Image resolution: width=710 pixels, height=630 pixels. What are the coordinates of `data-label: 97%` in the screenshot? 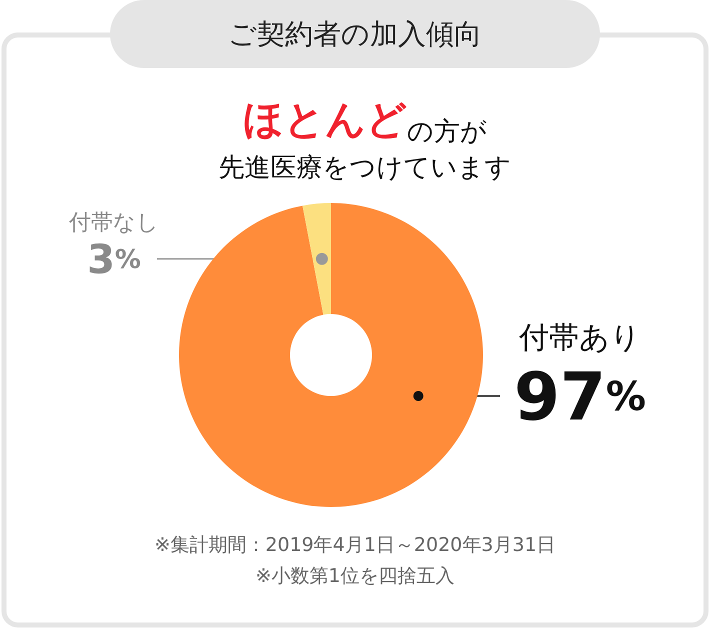 It's located at (580, 397).